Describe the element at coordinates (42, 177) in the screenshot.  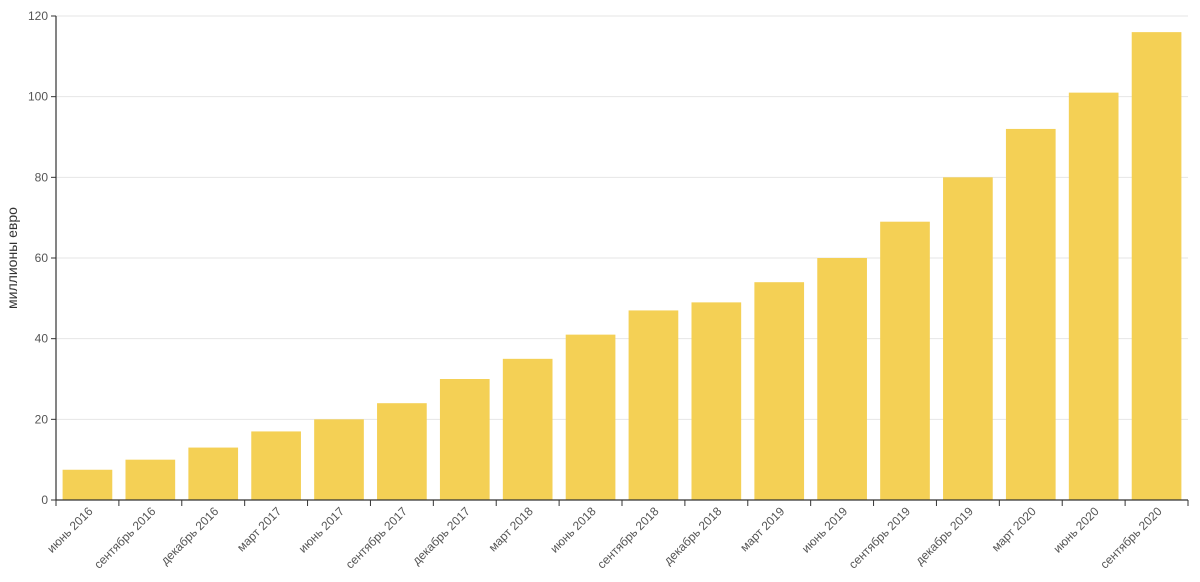
I see `y-tick-label: 80` at that location.